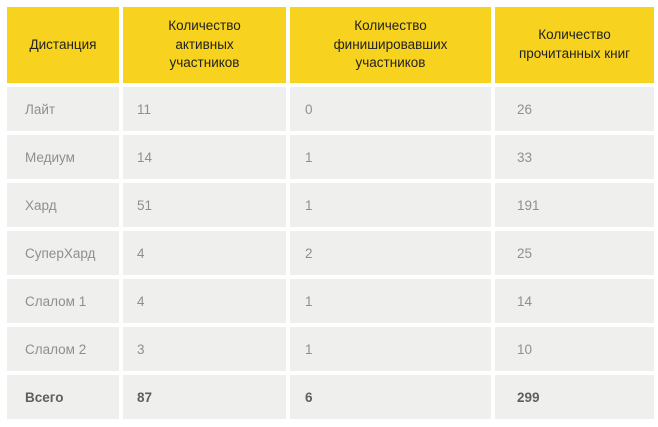 The height and width of the screenshot is (427, 658). Describe the element at coordinates (63, 349) in the screenshot. I see `distance-cell: Слалом 2` at that location.